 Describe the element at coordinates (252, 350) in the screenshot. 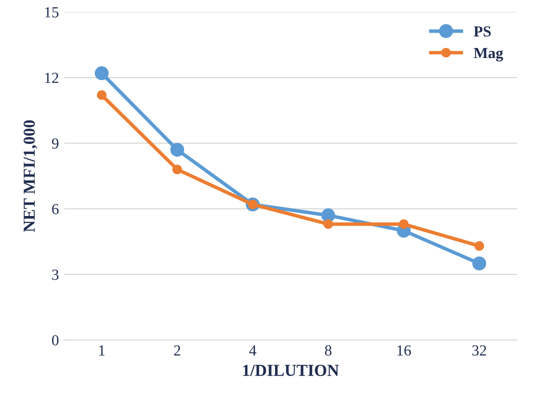

I see `x-tick-label: 4` at that location.